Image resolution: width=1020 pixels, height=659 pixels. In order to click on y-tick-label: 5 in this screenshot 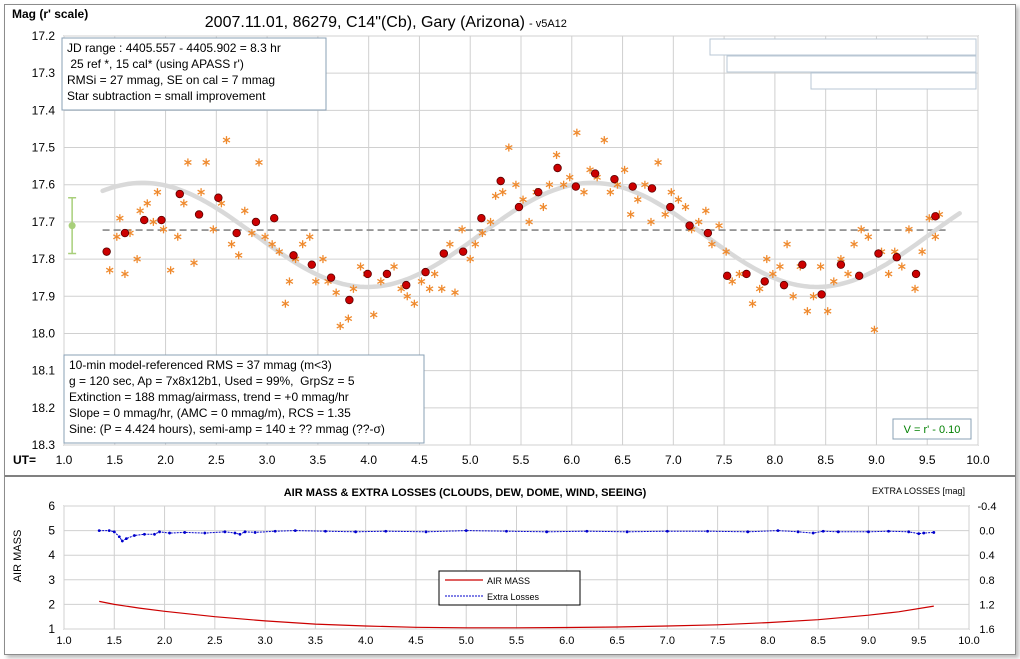, I will do `click(51, 531)`.